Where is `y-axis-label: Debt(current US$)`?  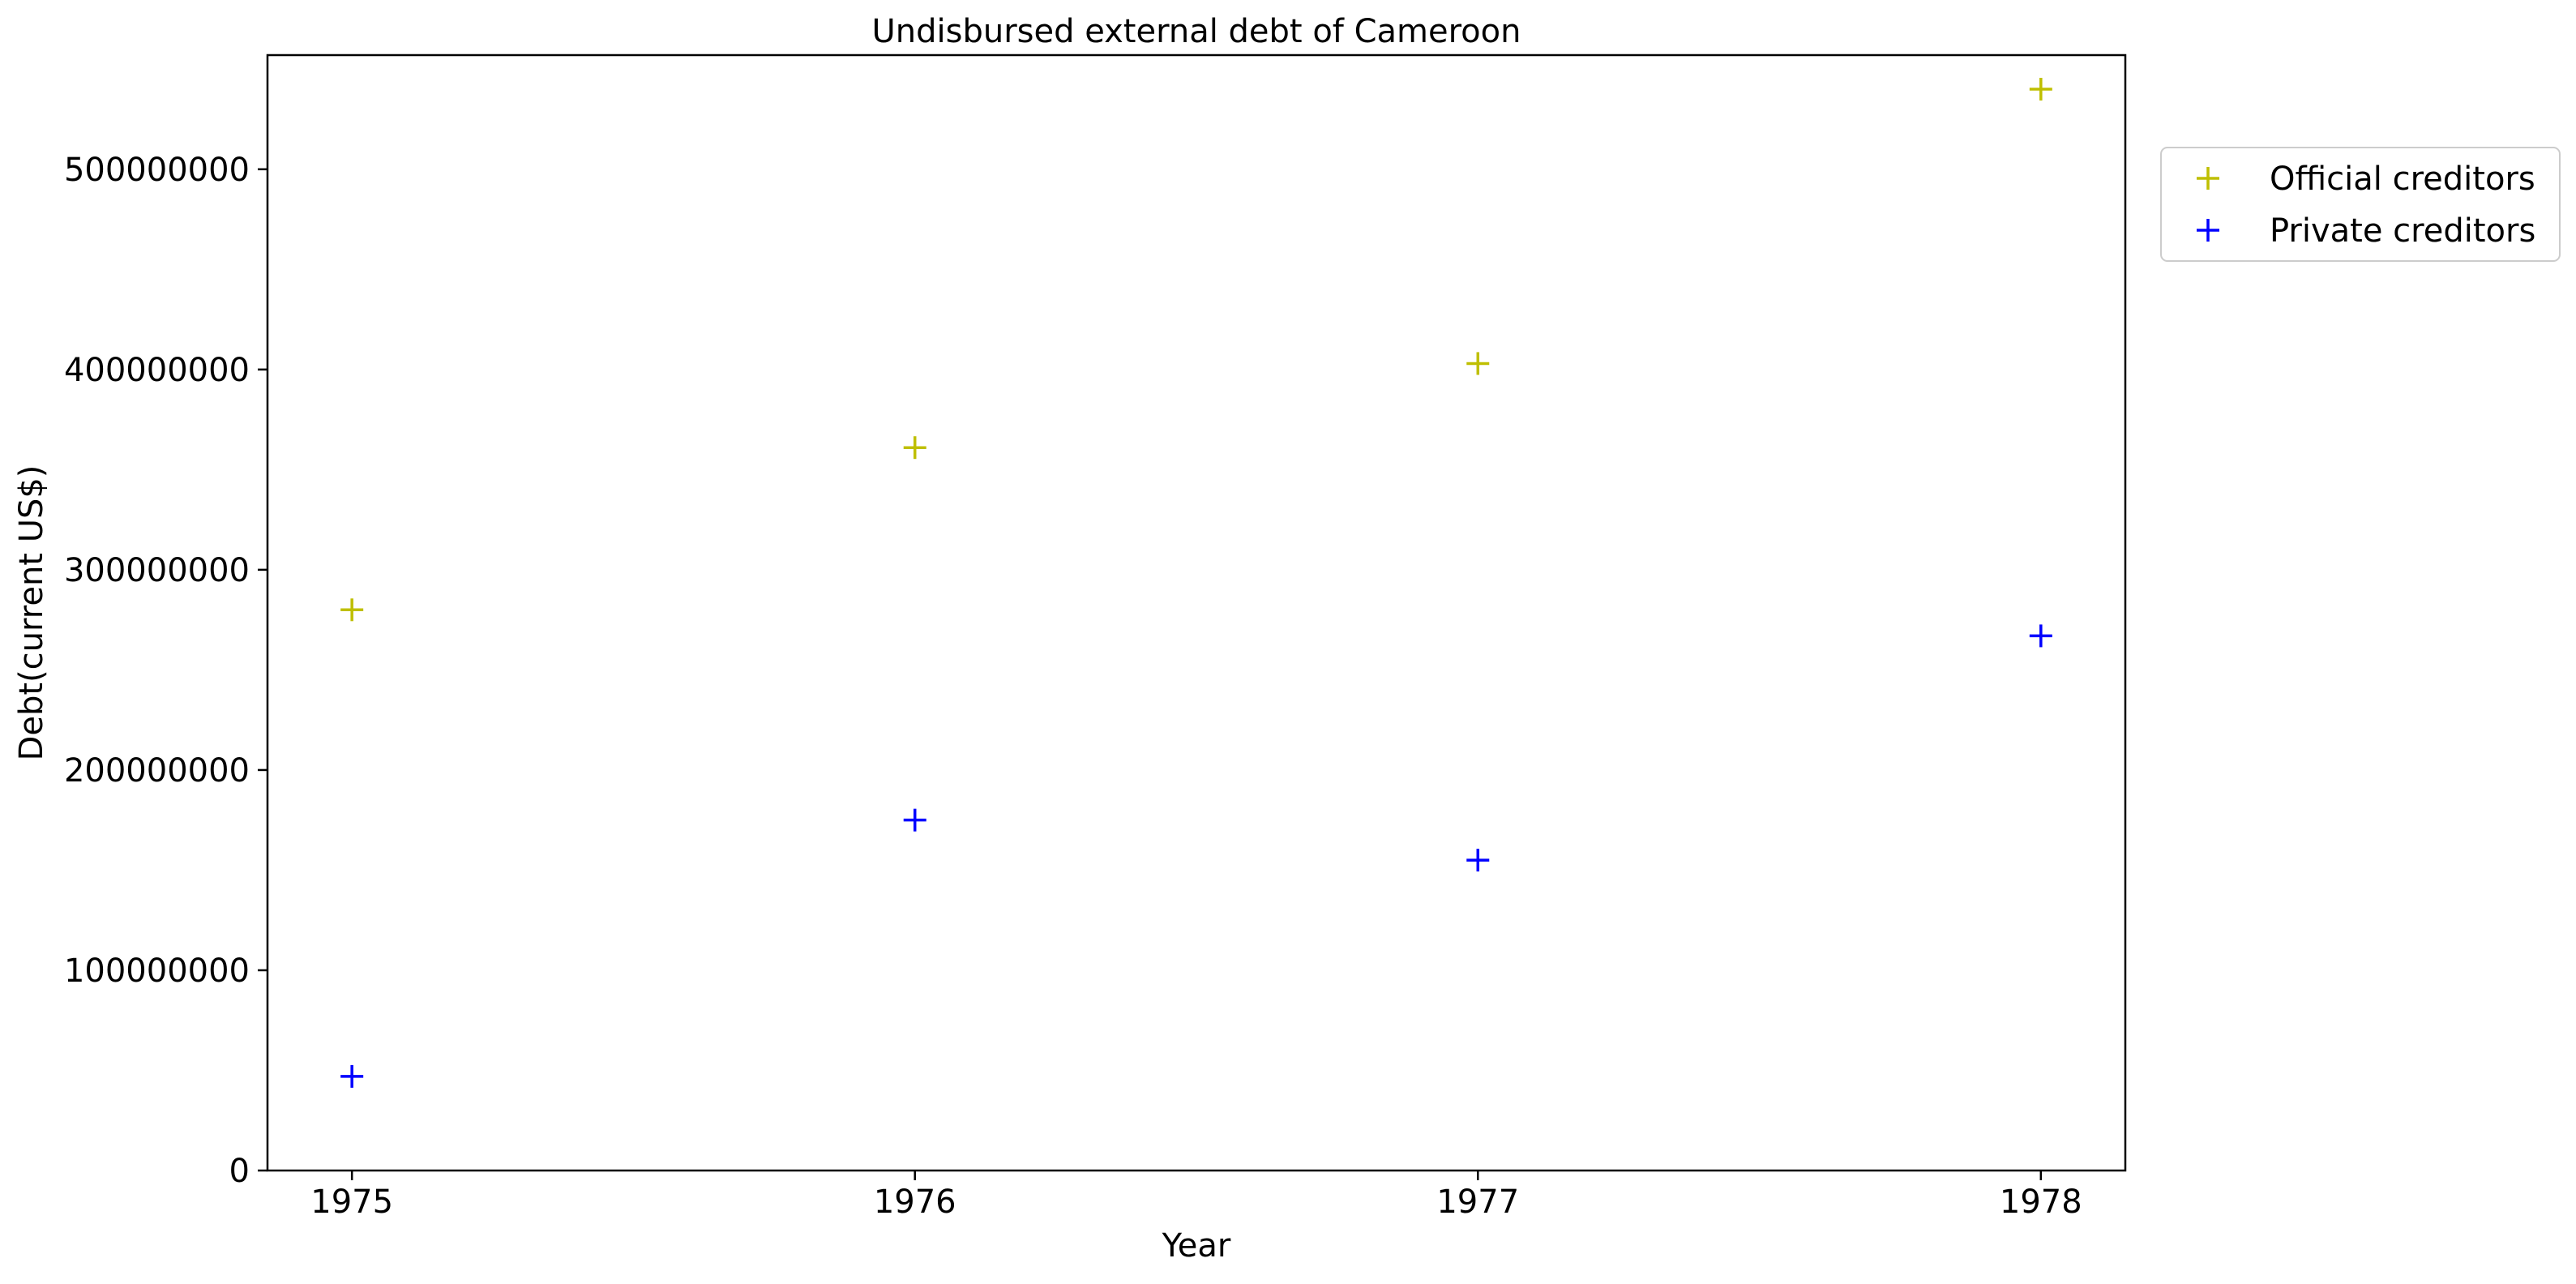 y-axis-label: Debt(current US$) is located at coordinates (32, 613).